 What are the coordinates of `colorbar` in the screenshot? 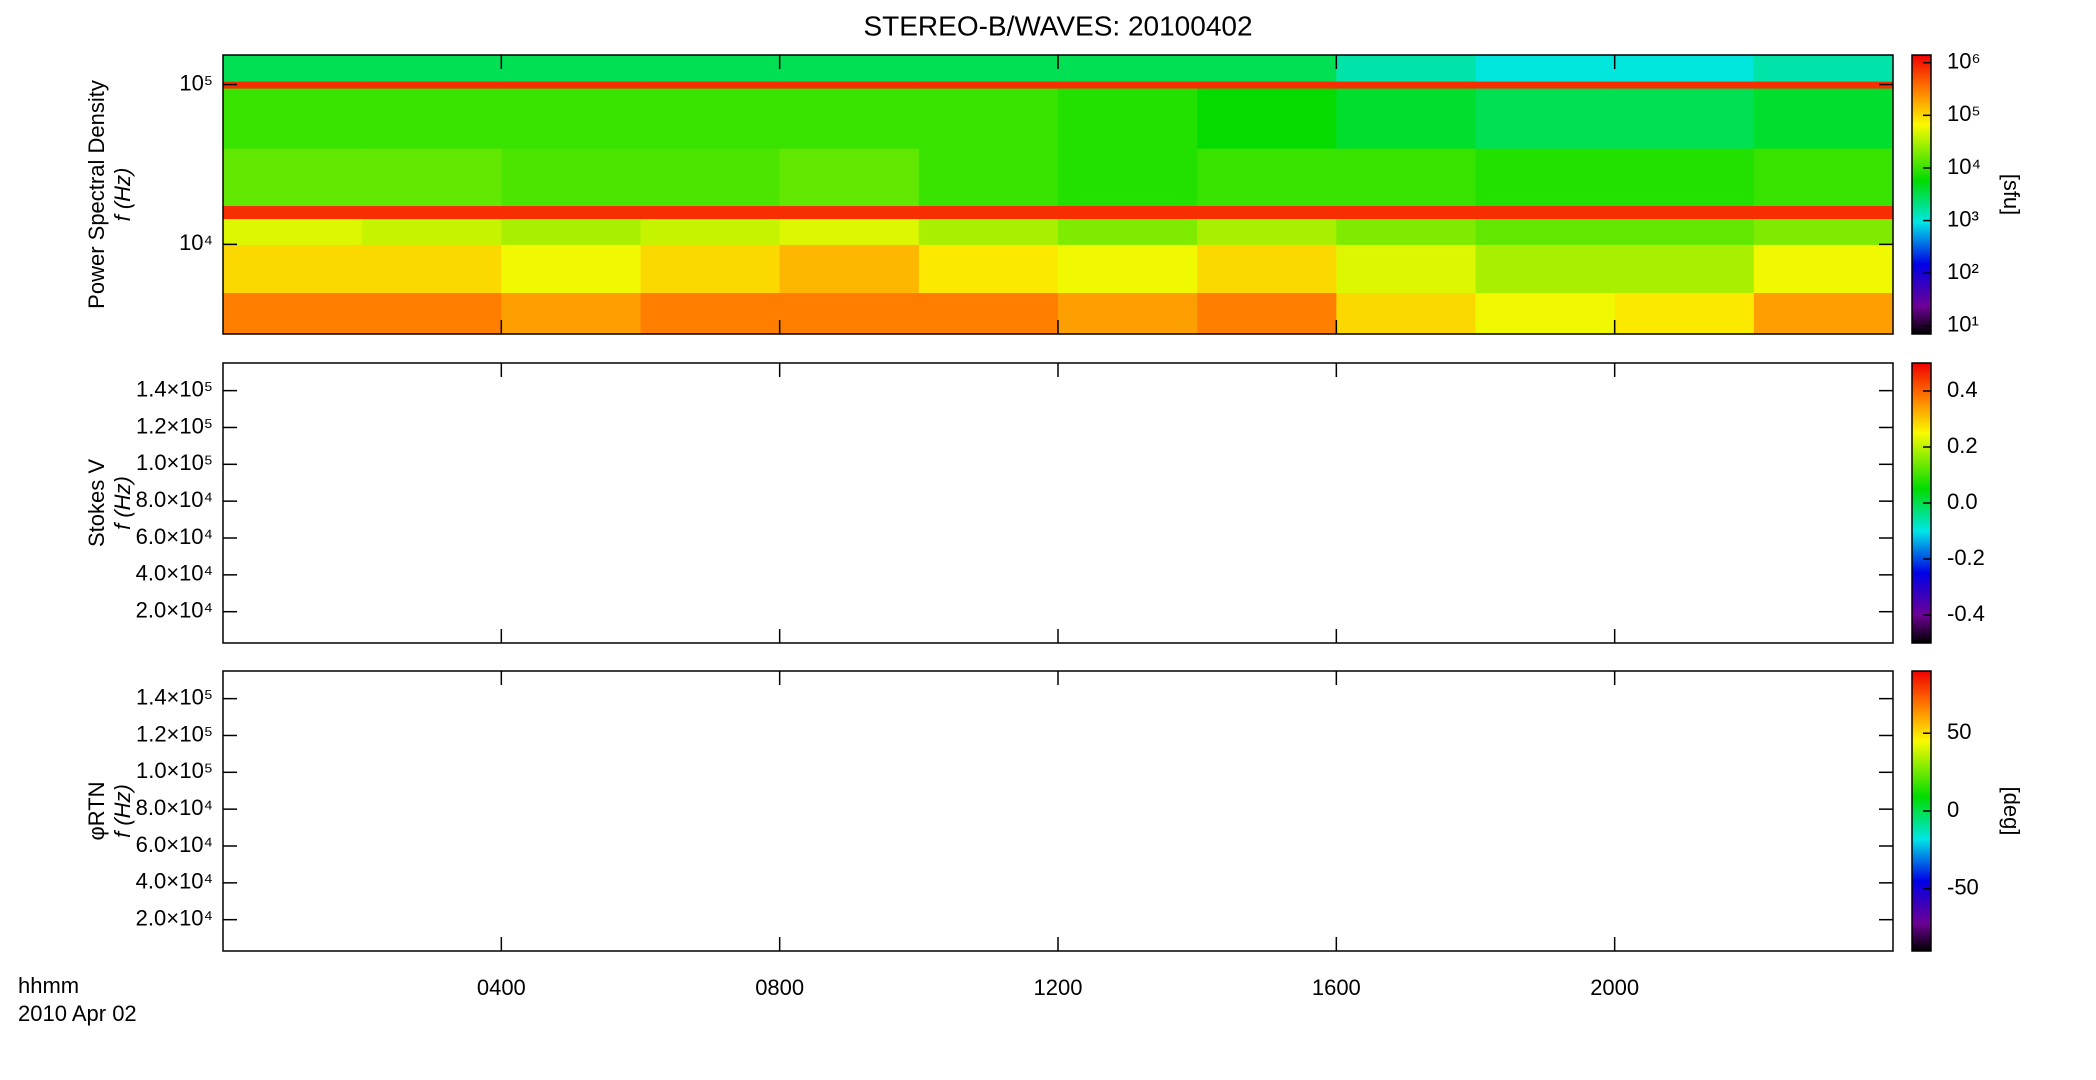 It's located at (1921, 194).